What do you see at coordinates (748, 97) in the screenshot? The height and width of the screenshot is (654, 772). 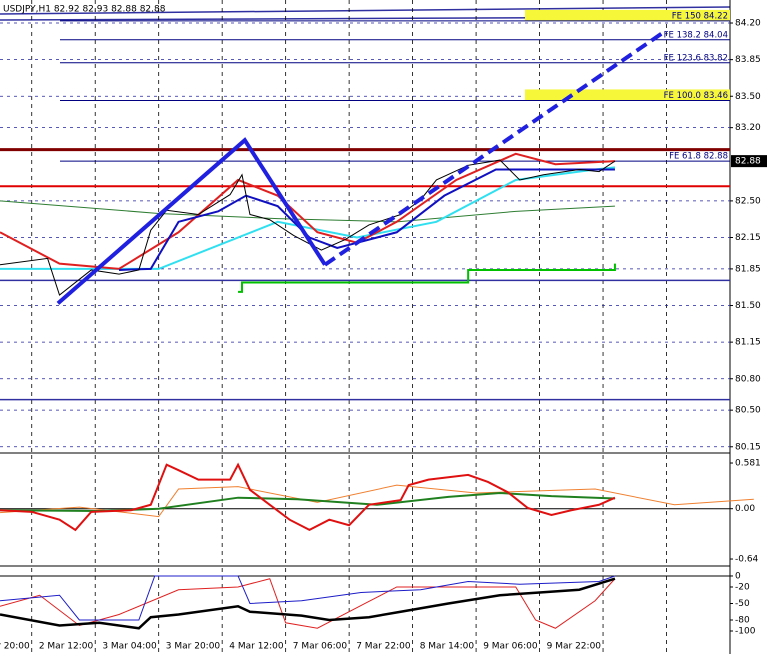 I see `y-tick-label: 83.50` at bounding box center [748, 97].